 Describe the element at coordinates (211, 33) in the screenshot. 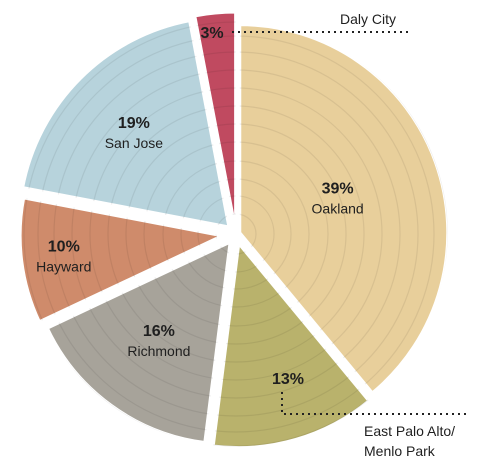

I see `slice-value-daly-city: 3%` at that location.